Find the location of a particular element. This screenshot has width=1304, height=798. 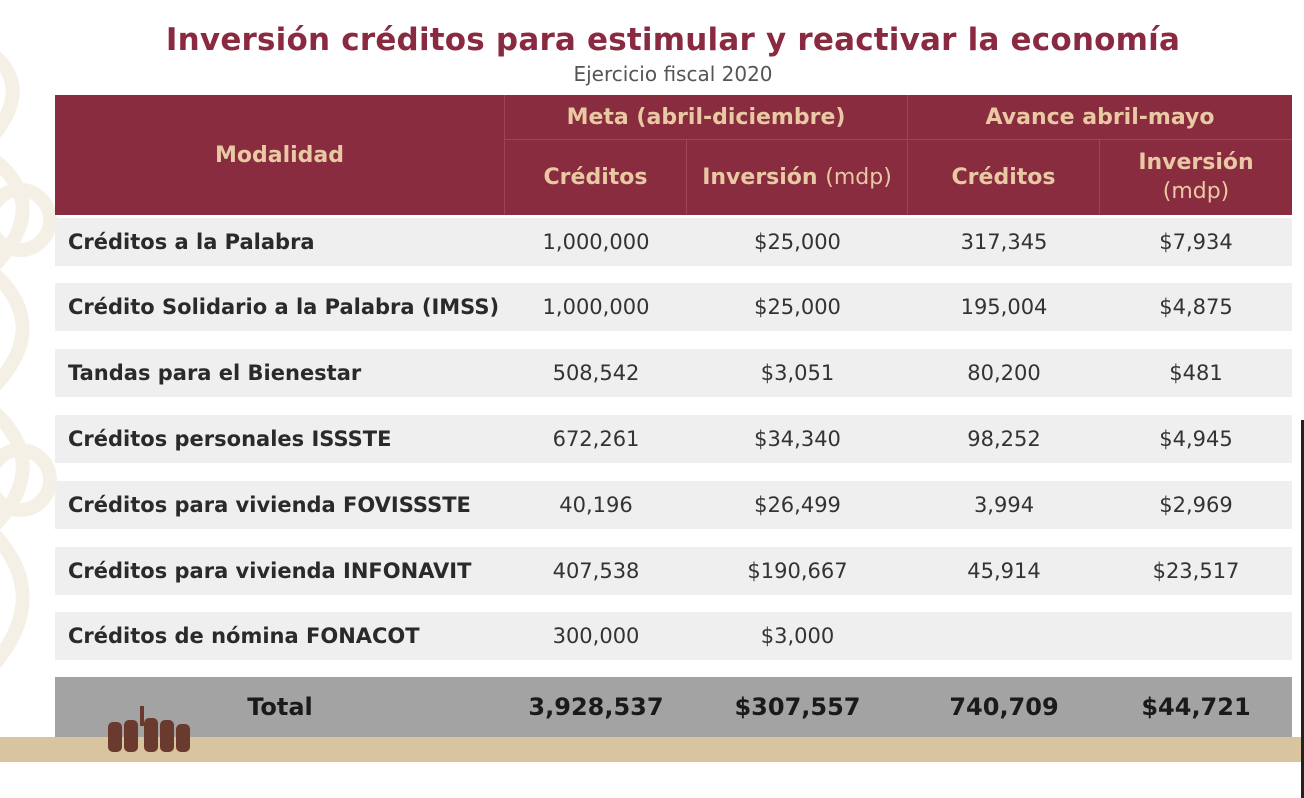

cell-avance-inversion: $4,875 is located at coordinates (1196, 307).